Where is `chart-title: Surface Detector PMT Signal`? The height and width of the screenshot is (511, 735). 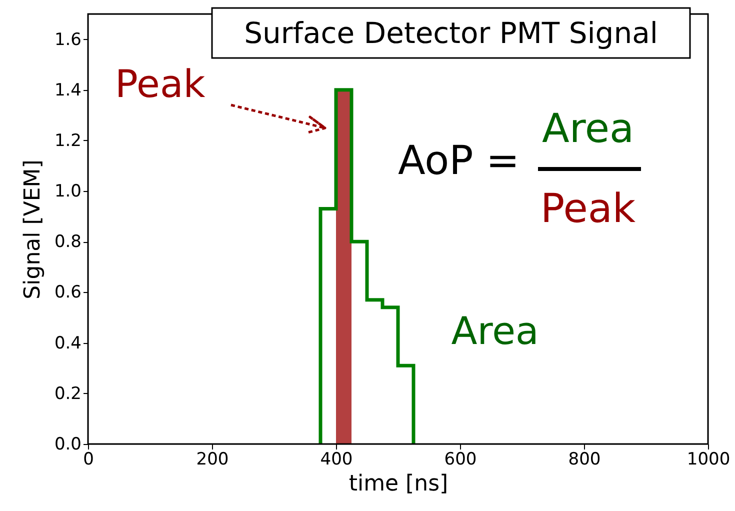 chart-title: Surface Detector PMT Signal is located at coordinates (451, 33).